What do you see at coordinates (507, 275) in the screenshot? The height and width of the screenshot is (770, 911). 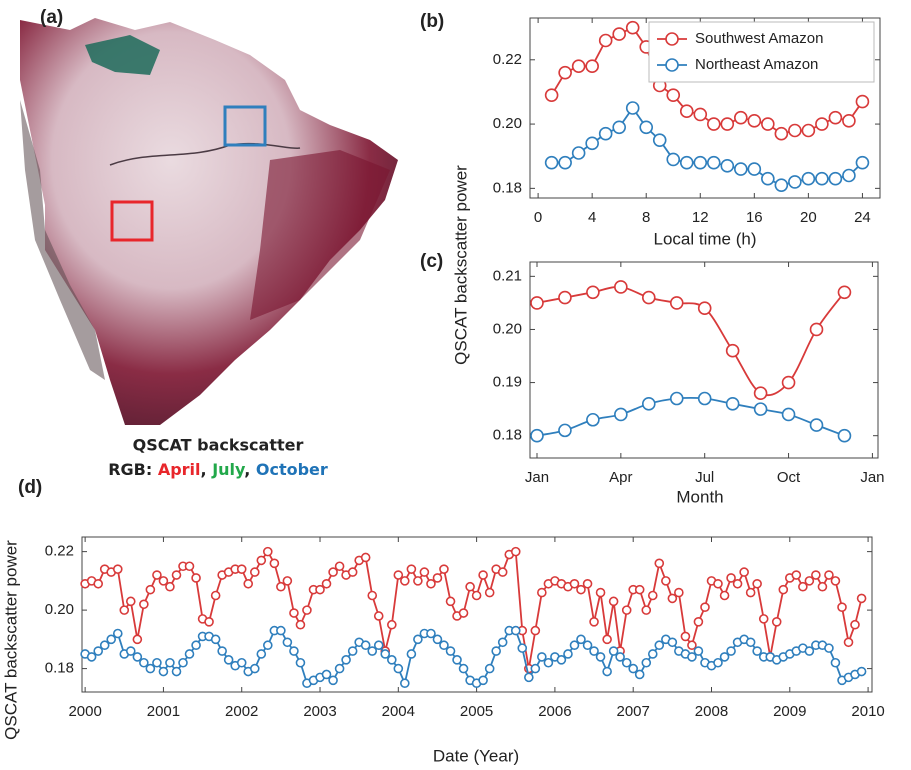 I see `y-tick-label: 0.21` at bounding box center [507, 275].